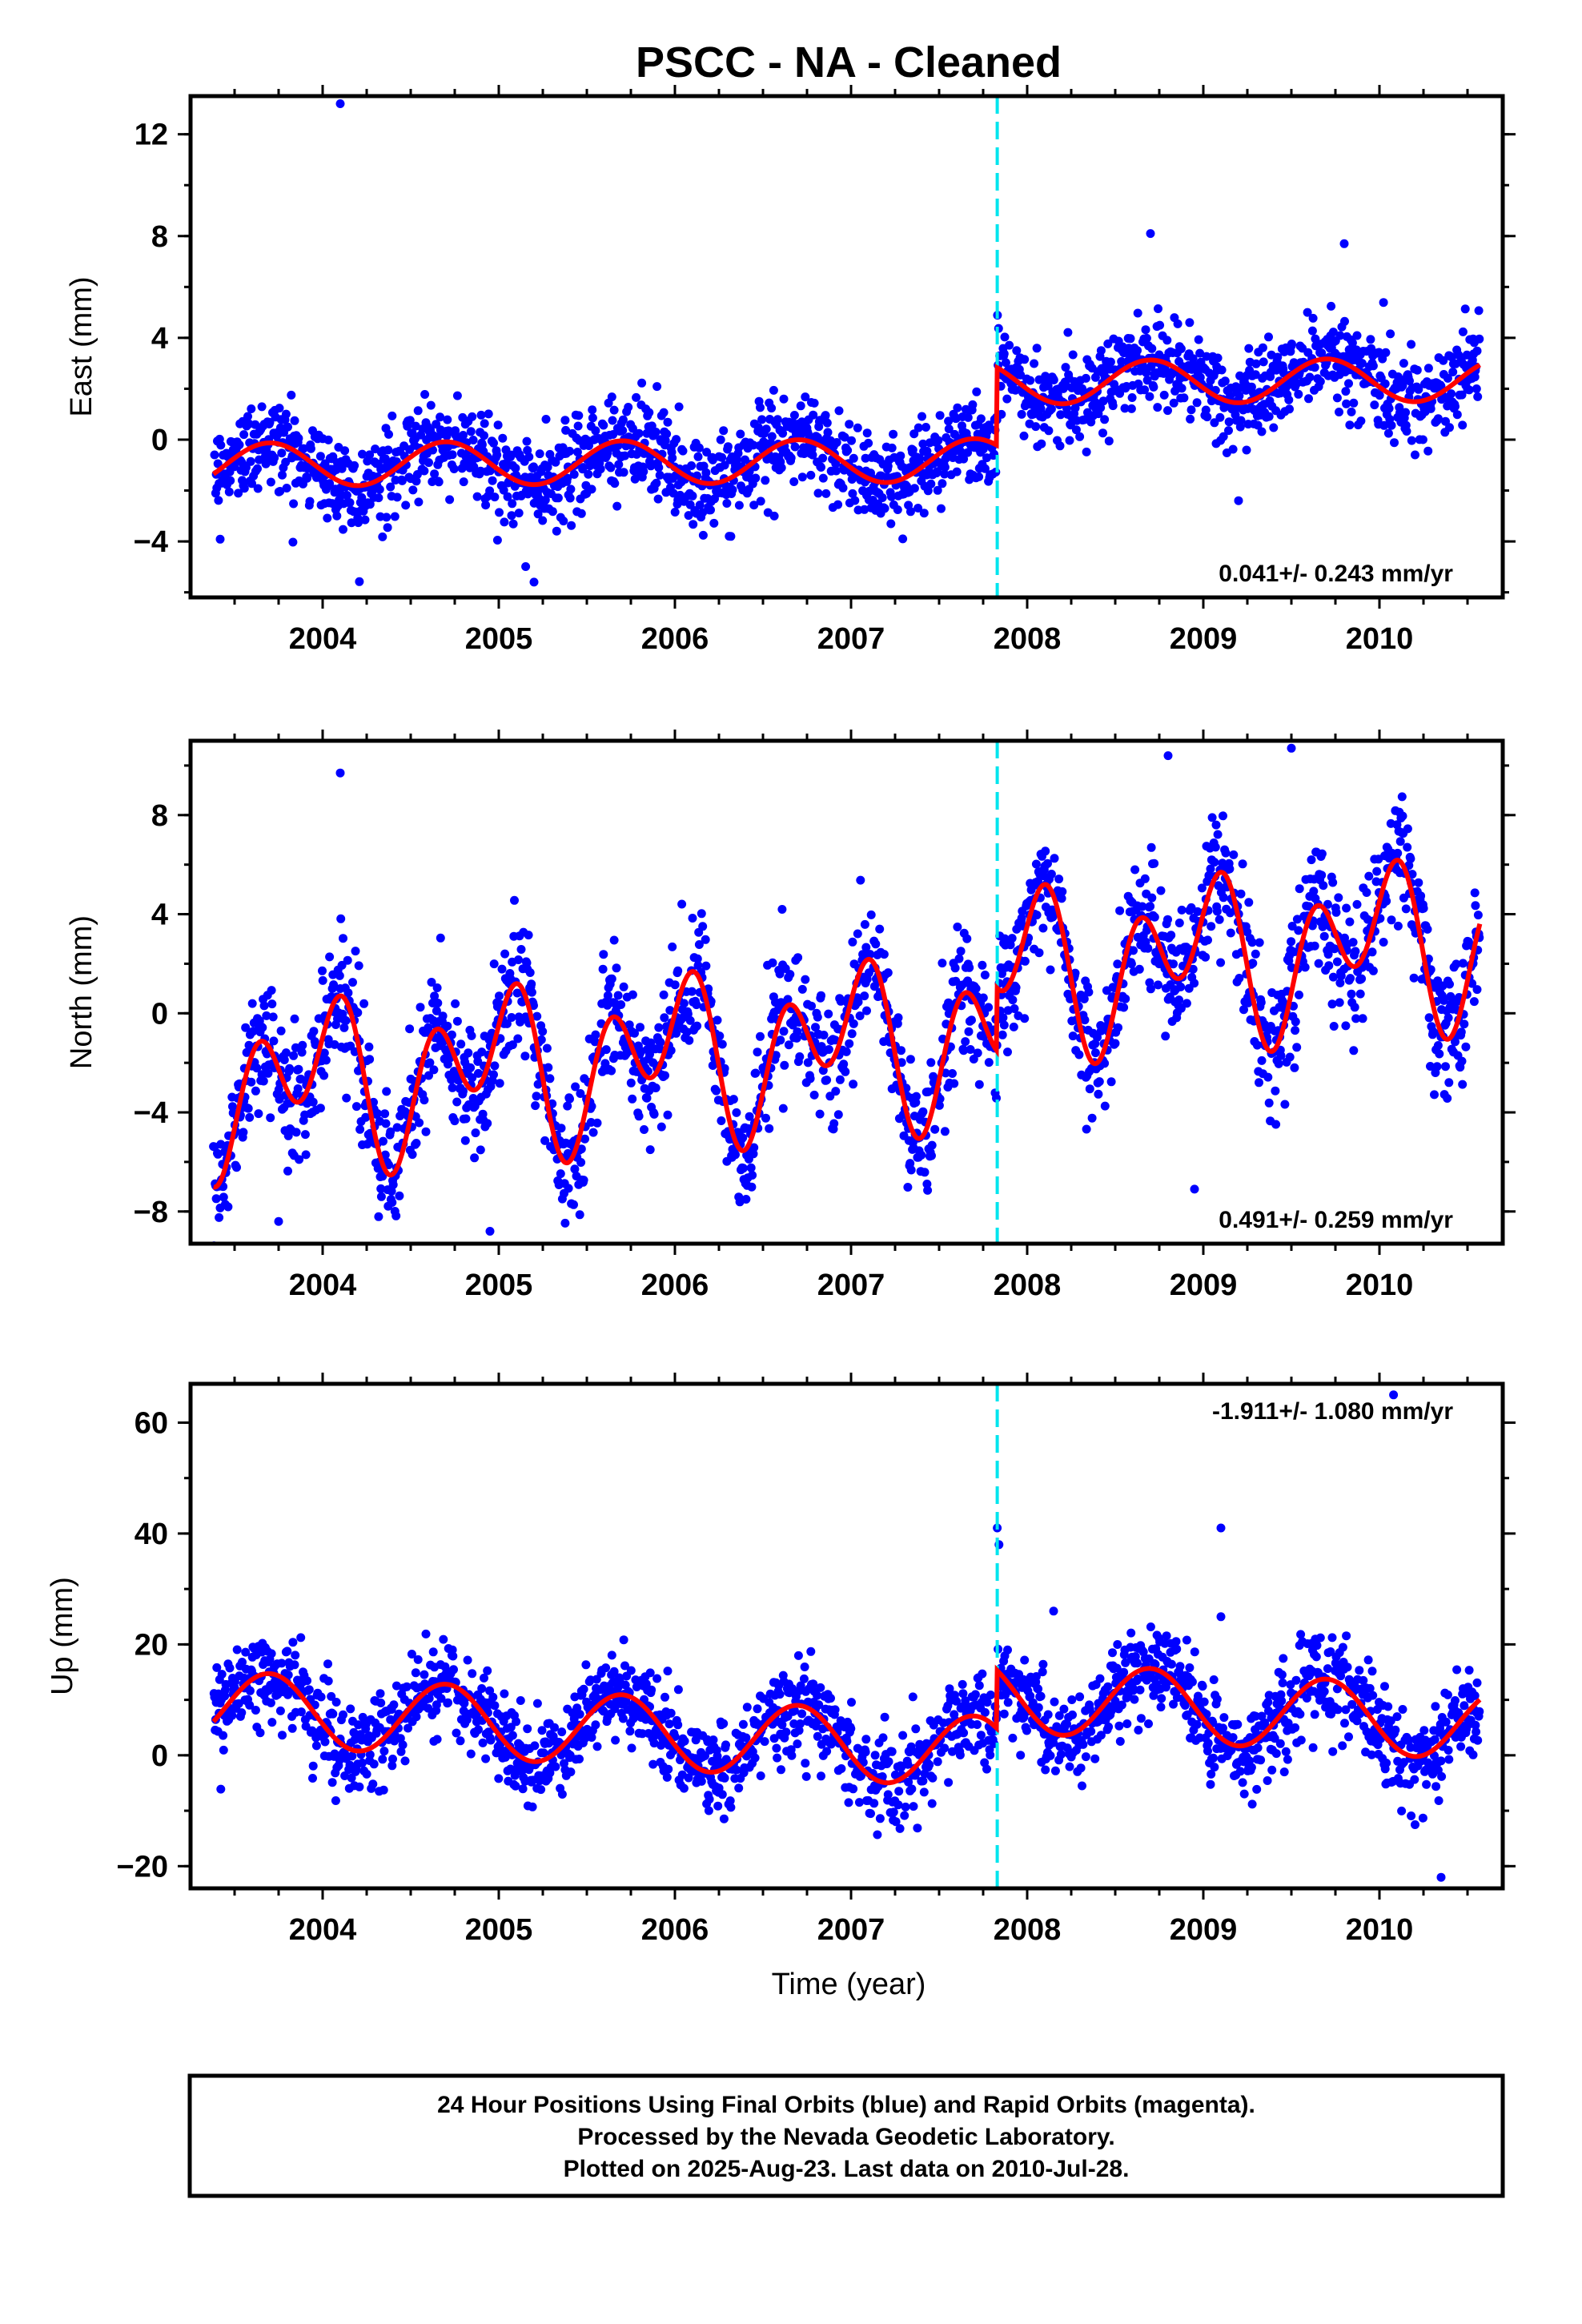  What do you see at coordinates (159, 915) in the screenshot?
I see `y-tick-label: 4` at bounding box center [159, 915].